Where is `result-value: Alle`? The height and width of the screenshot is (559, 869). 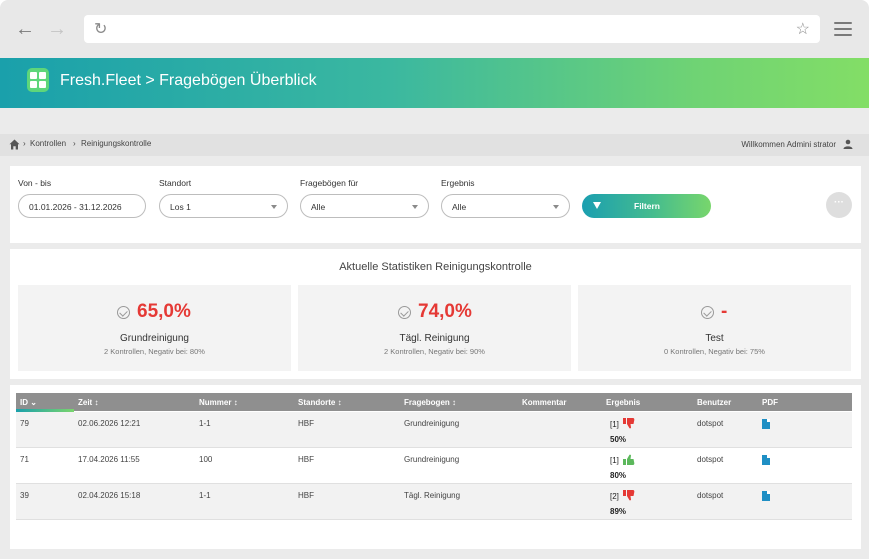 result-value: Alle is located at coordinates (459, 207).